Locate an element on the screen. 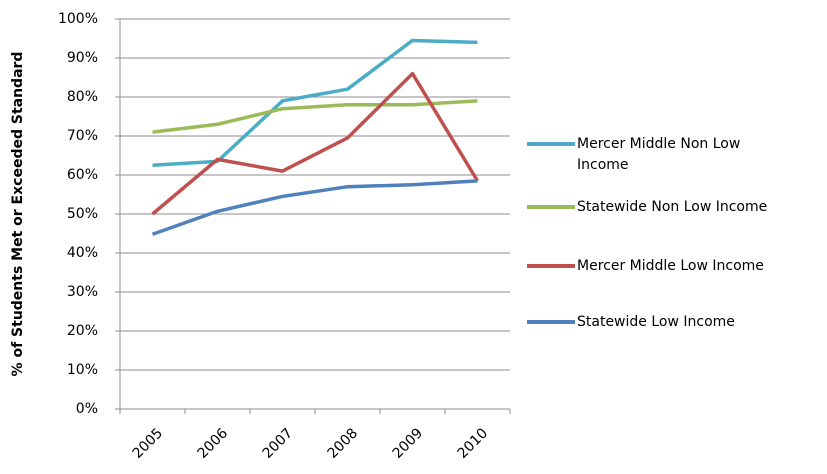 The height and width of the screenshot is (474, 827). x-tick-label: 2009 is located at coordinates (408, 443).